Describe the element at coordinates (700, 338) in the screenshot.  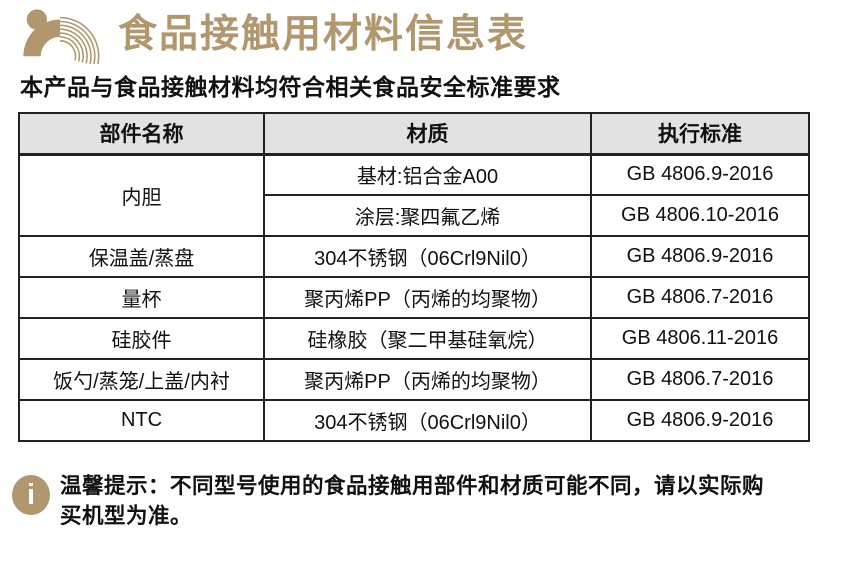
I see `standard-cell: GB 4806.11-2016` at that location.